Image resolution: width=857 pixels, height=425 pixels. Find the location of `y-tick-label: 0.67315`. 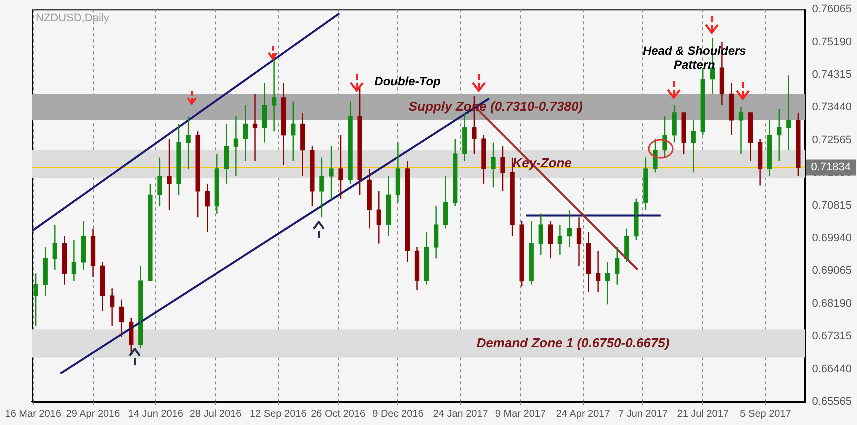

y-tick-label: 0.67315 is located at coordinates (832, 336).